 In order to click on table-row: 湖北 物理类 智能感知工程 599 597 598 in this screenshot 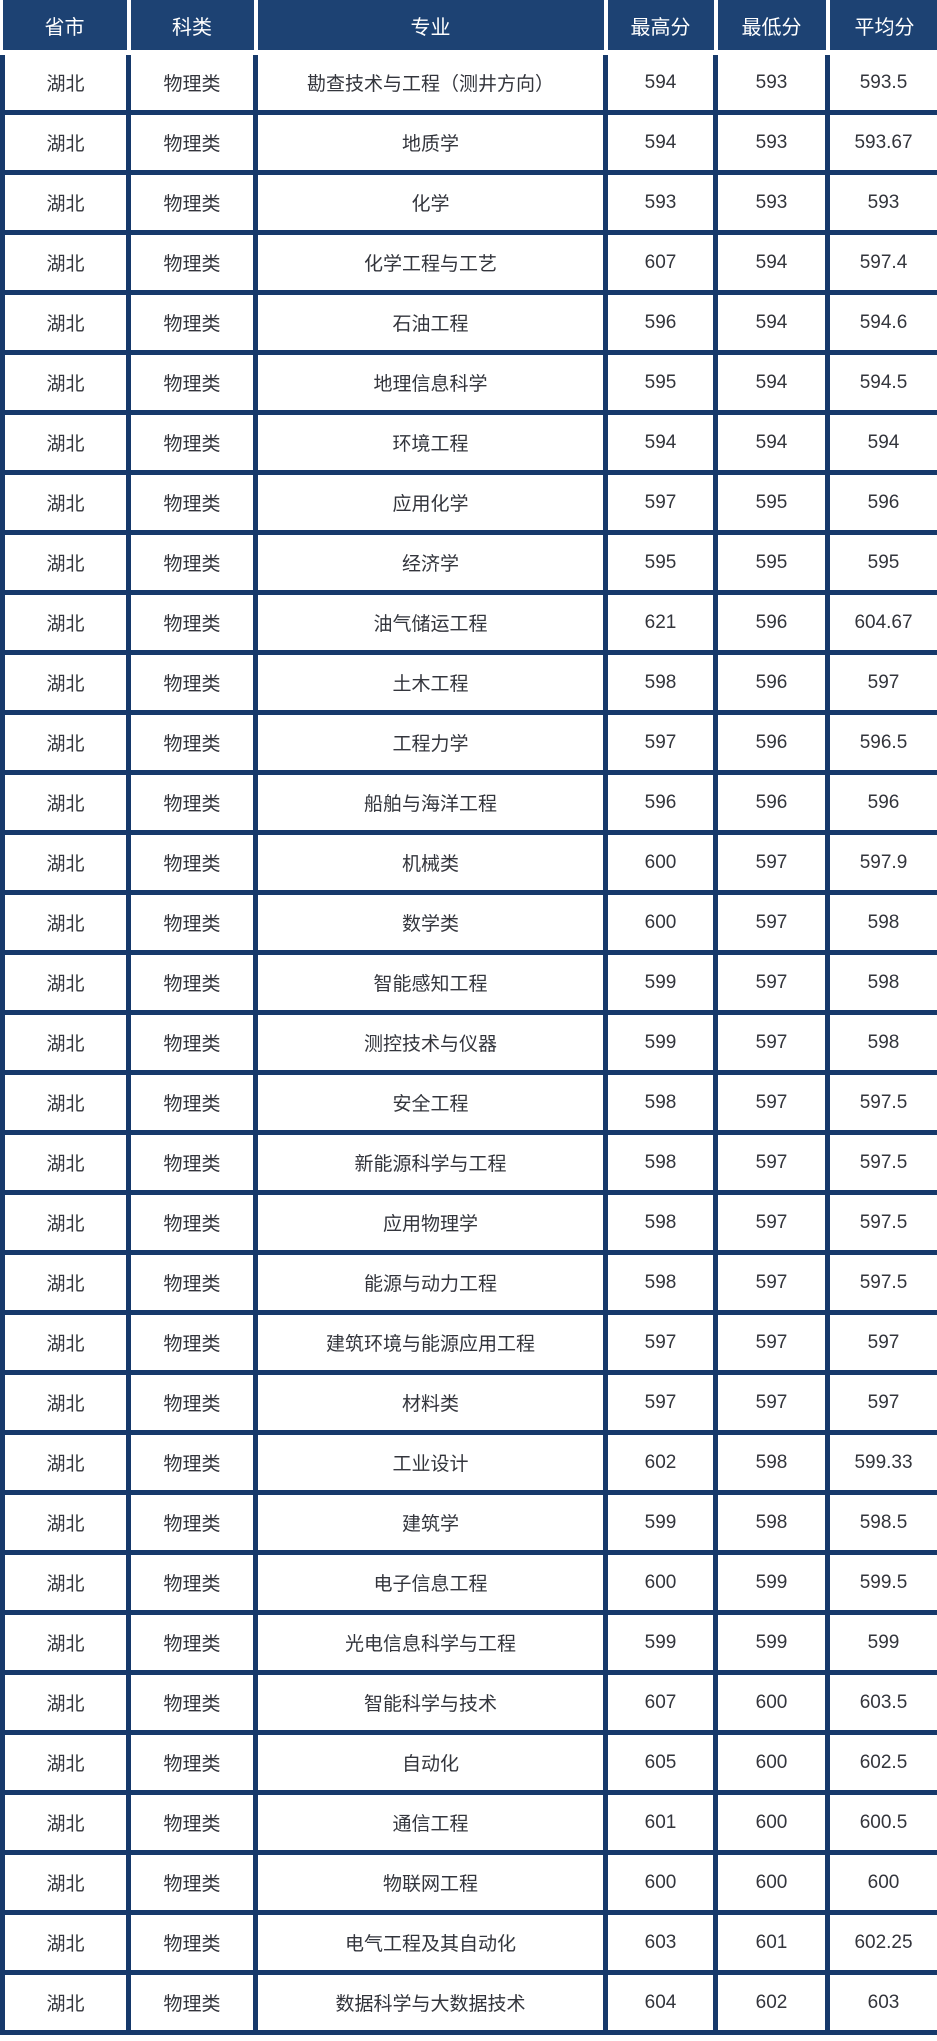, I will do `click(468, 982)`.